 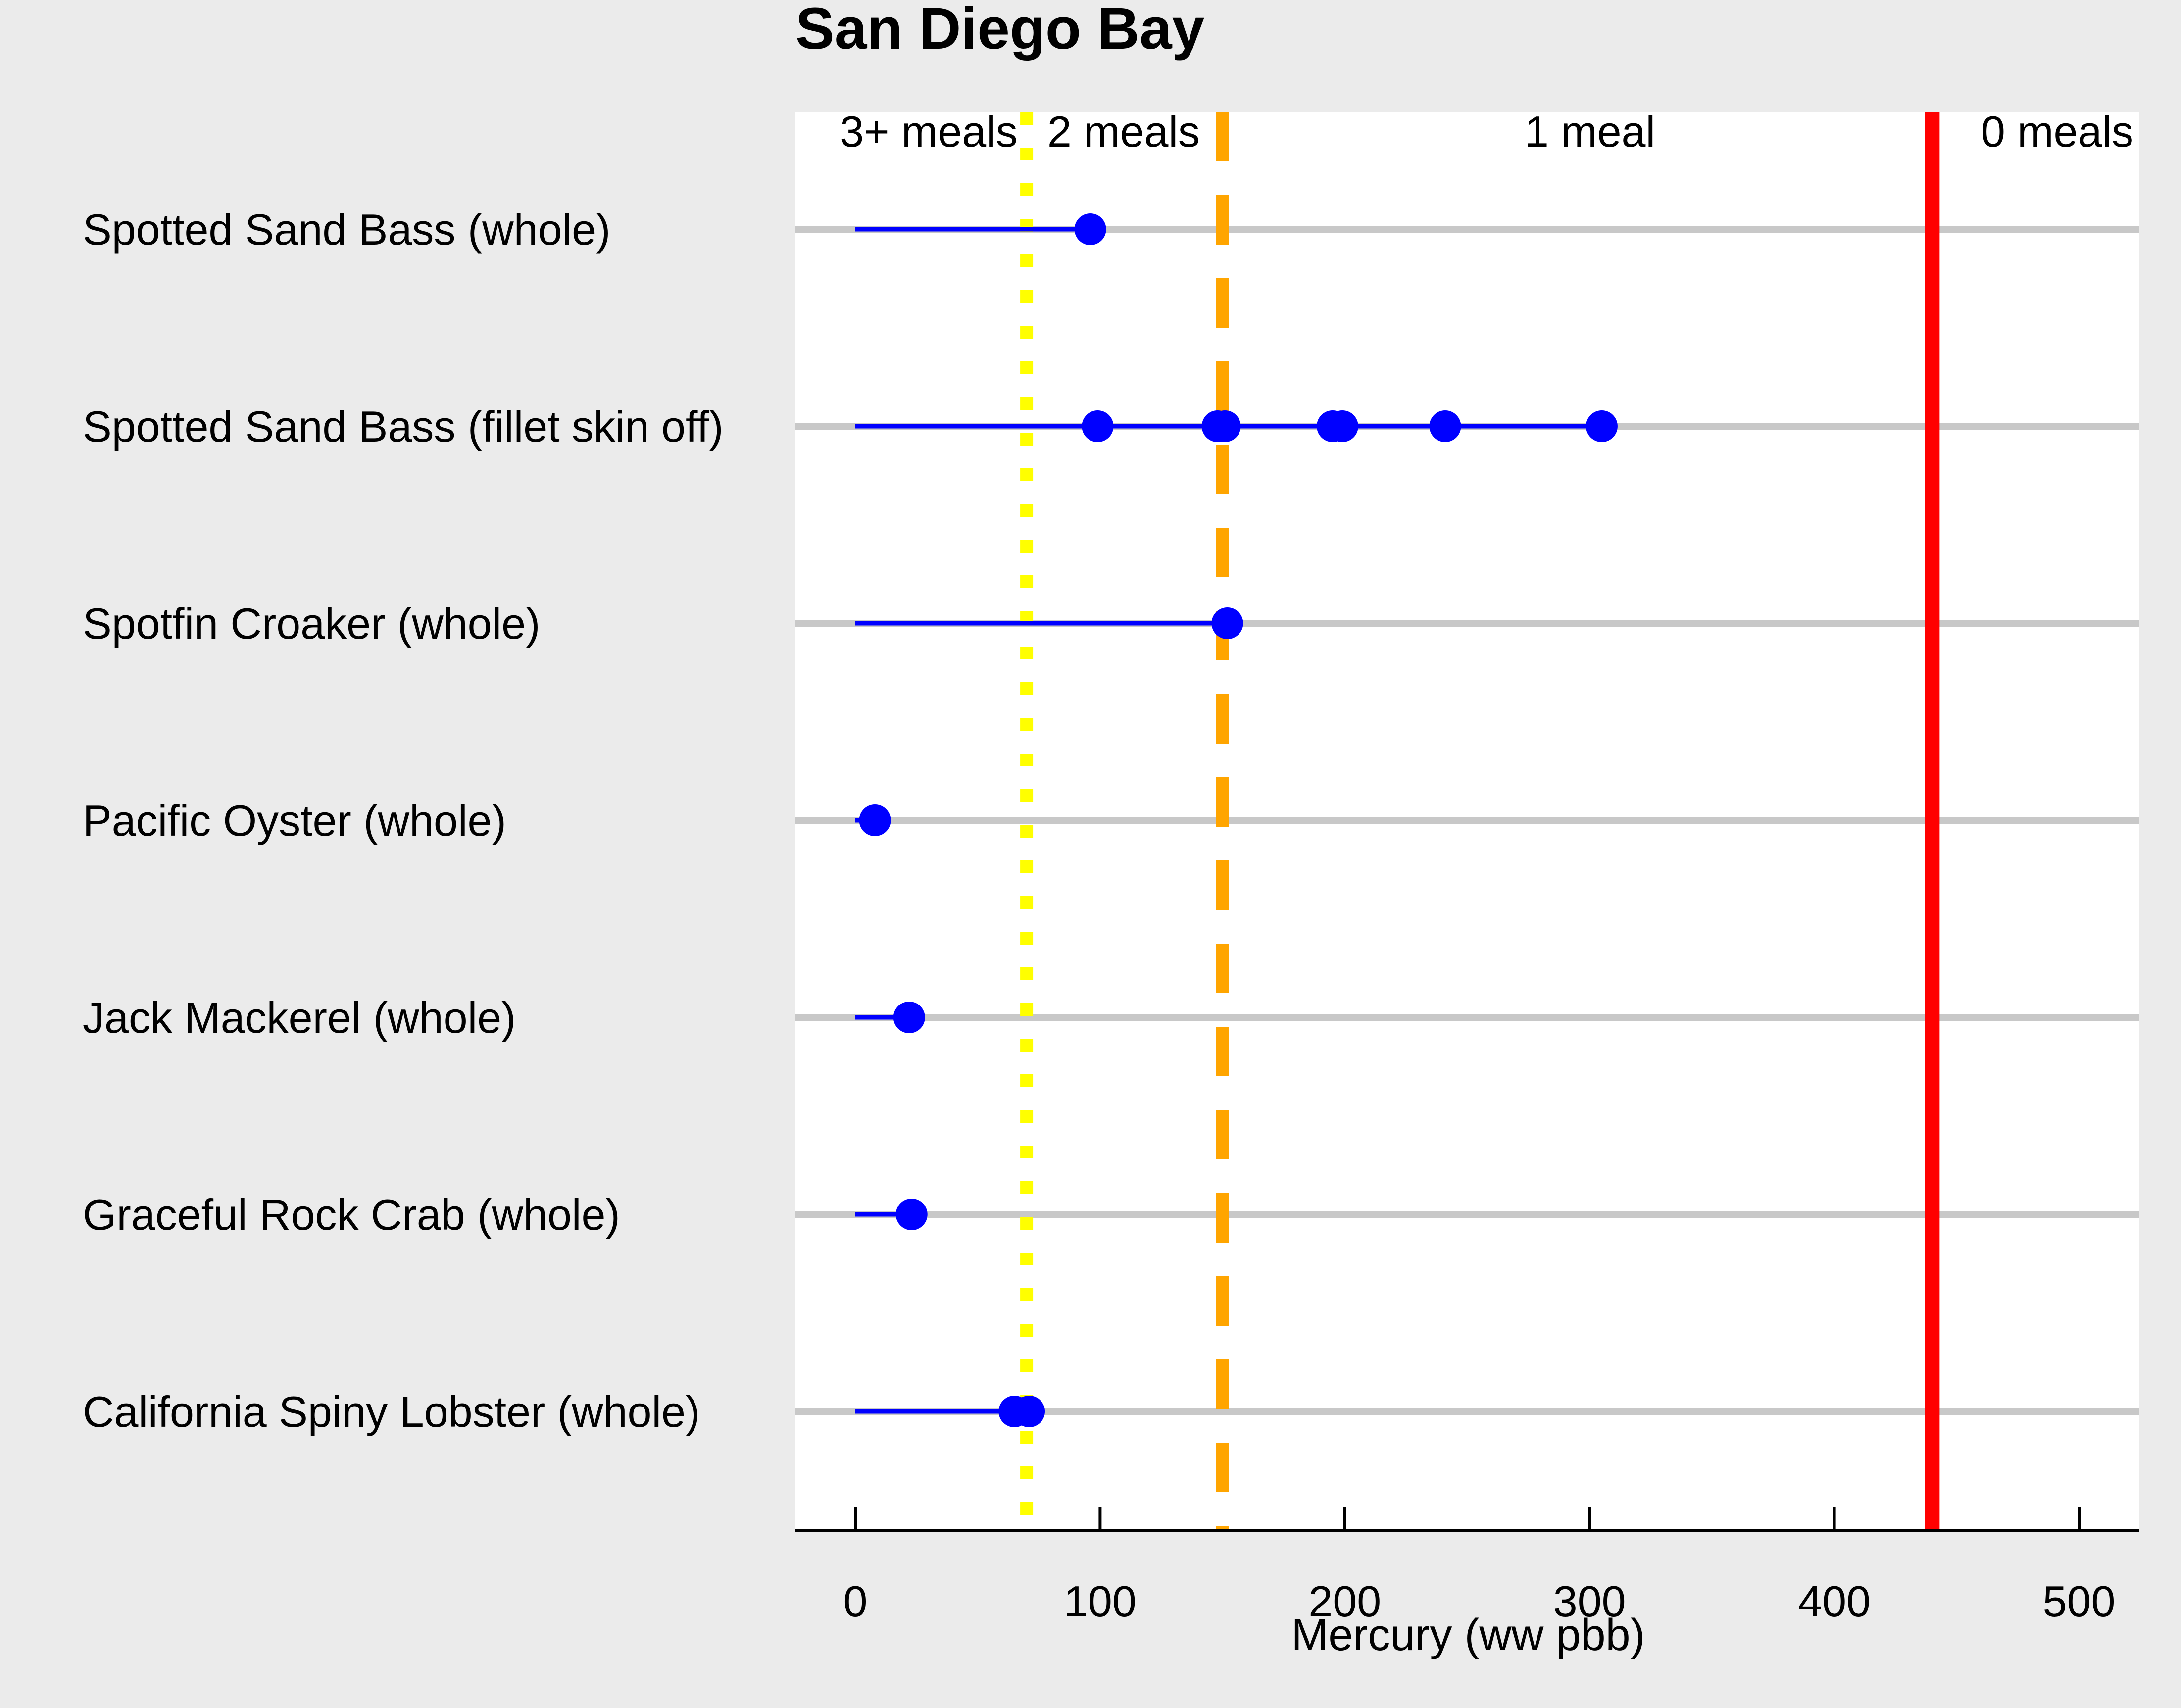 I want to click on x-axis-label: Mercury (ww pbb), so click(x=1468, y=1635).